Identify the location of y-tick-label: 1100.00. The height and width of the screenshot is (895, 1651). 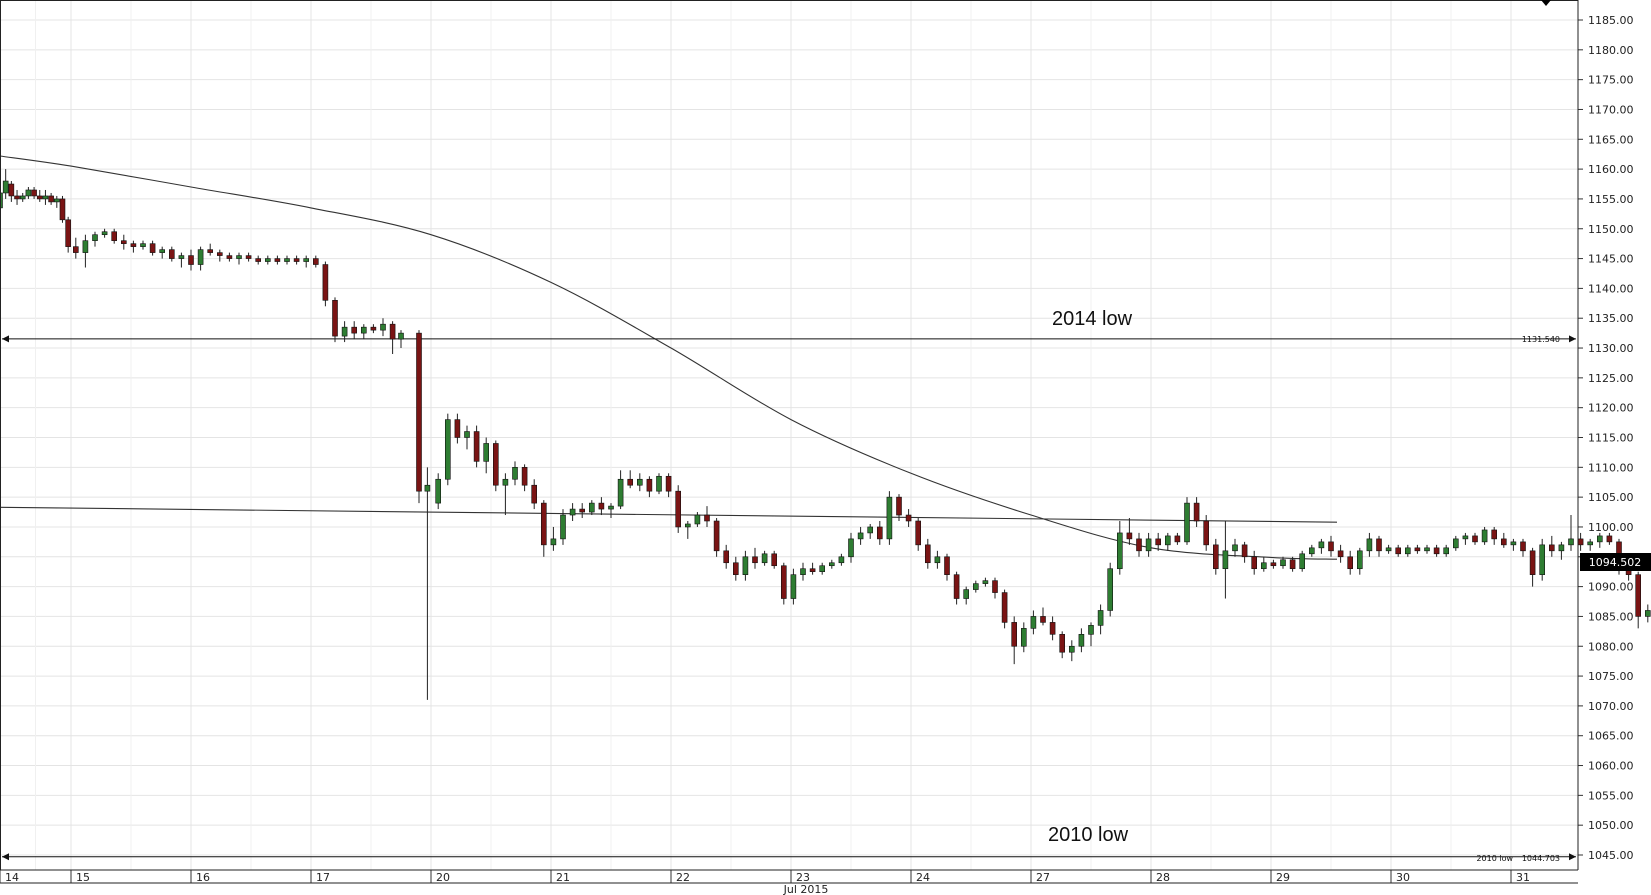
(1611, 527).